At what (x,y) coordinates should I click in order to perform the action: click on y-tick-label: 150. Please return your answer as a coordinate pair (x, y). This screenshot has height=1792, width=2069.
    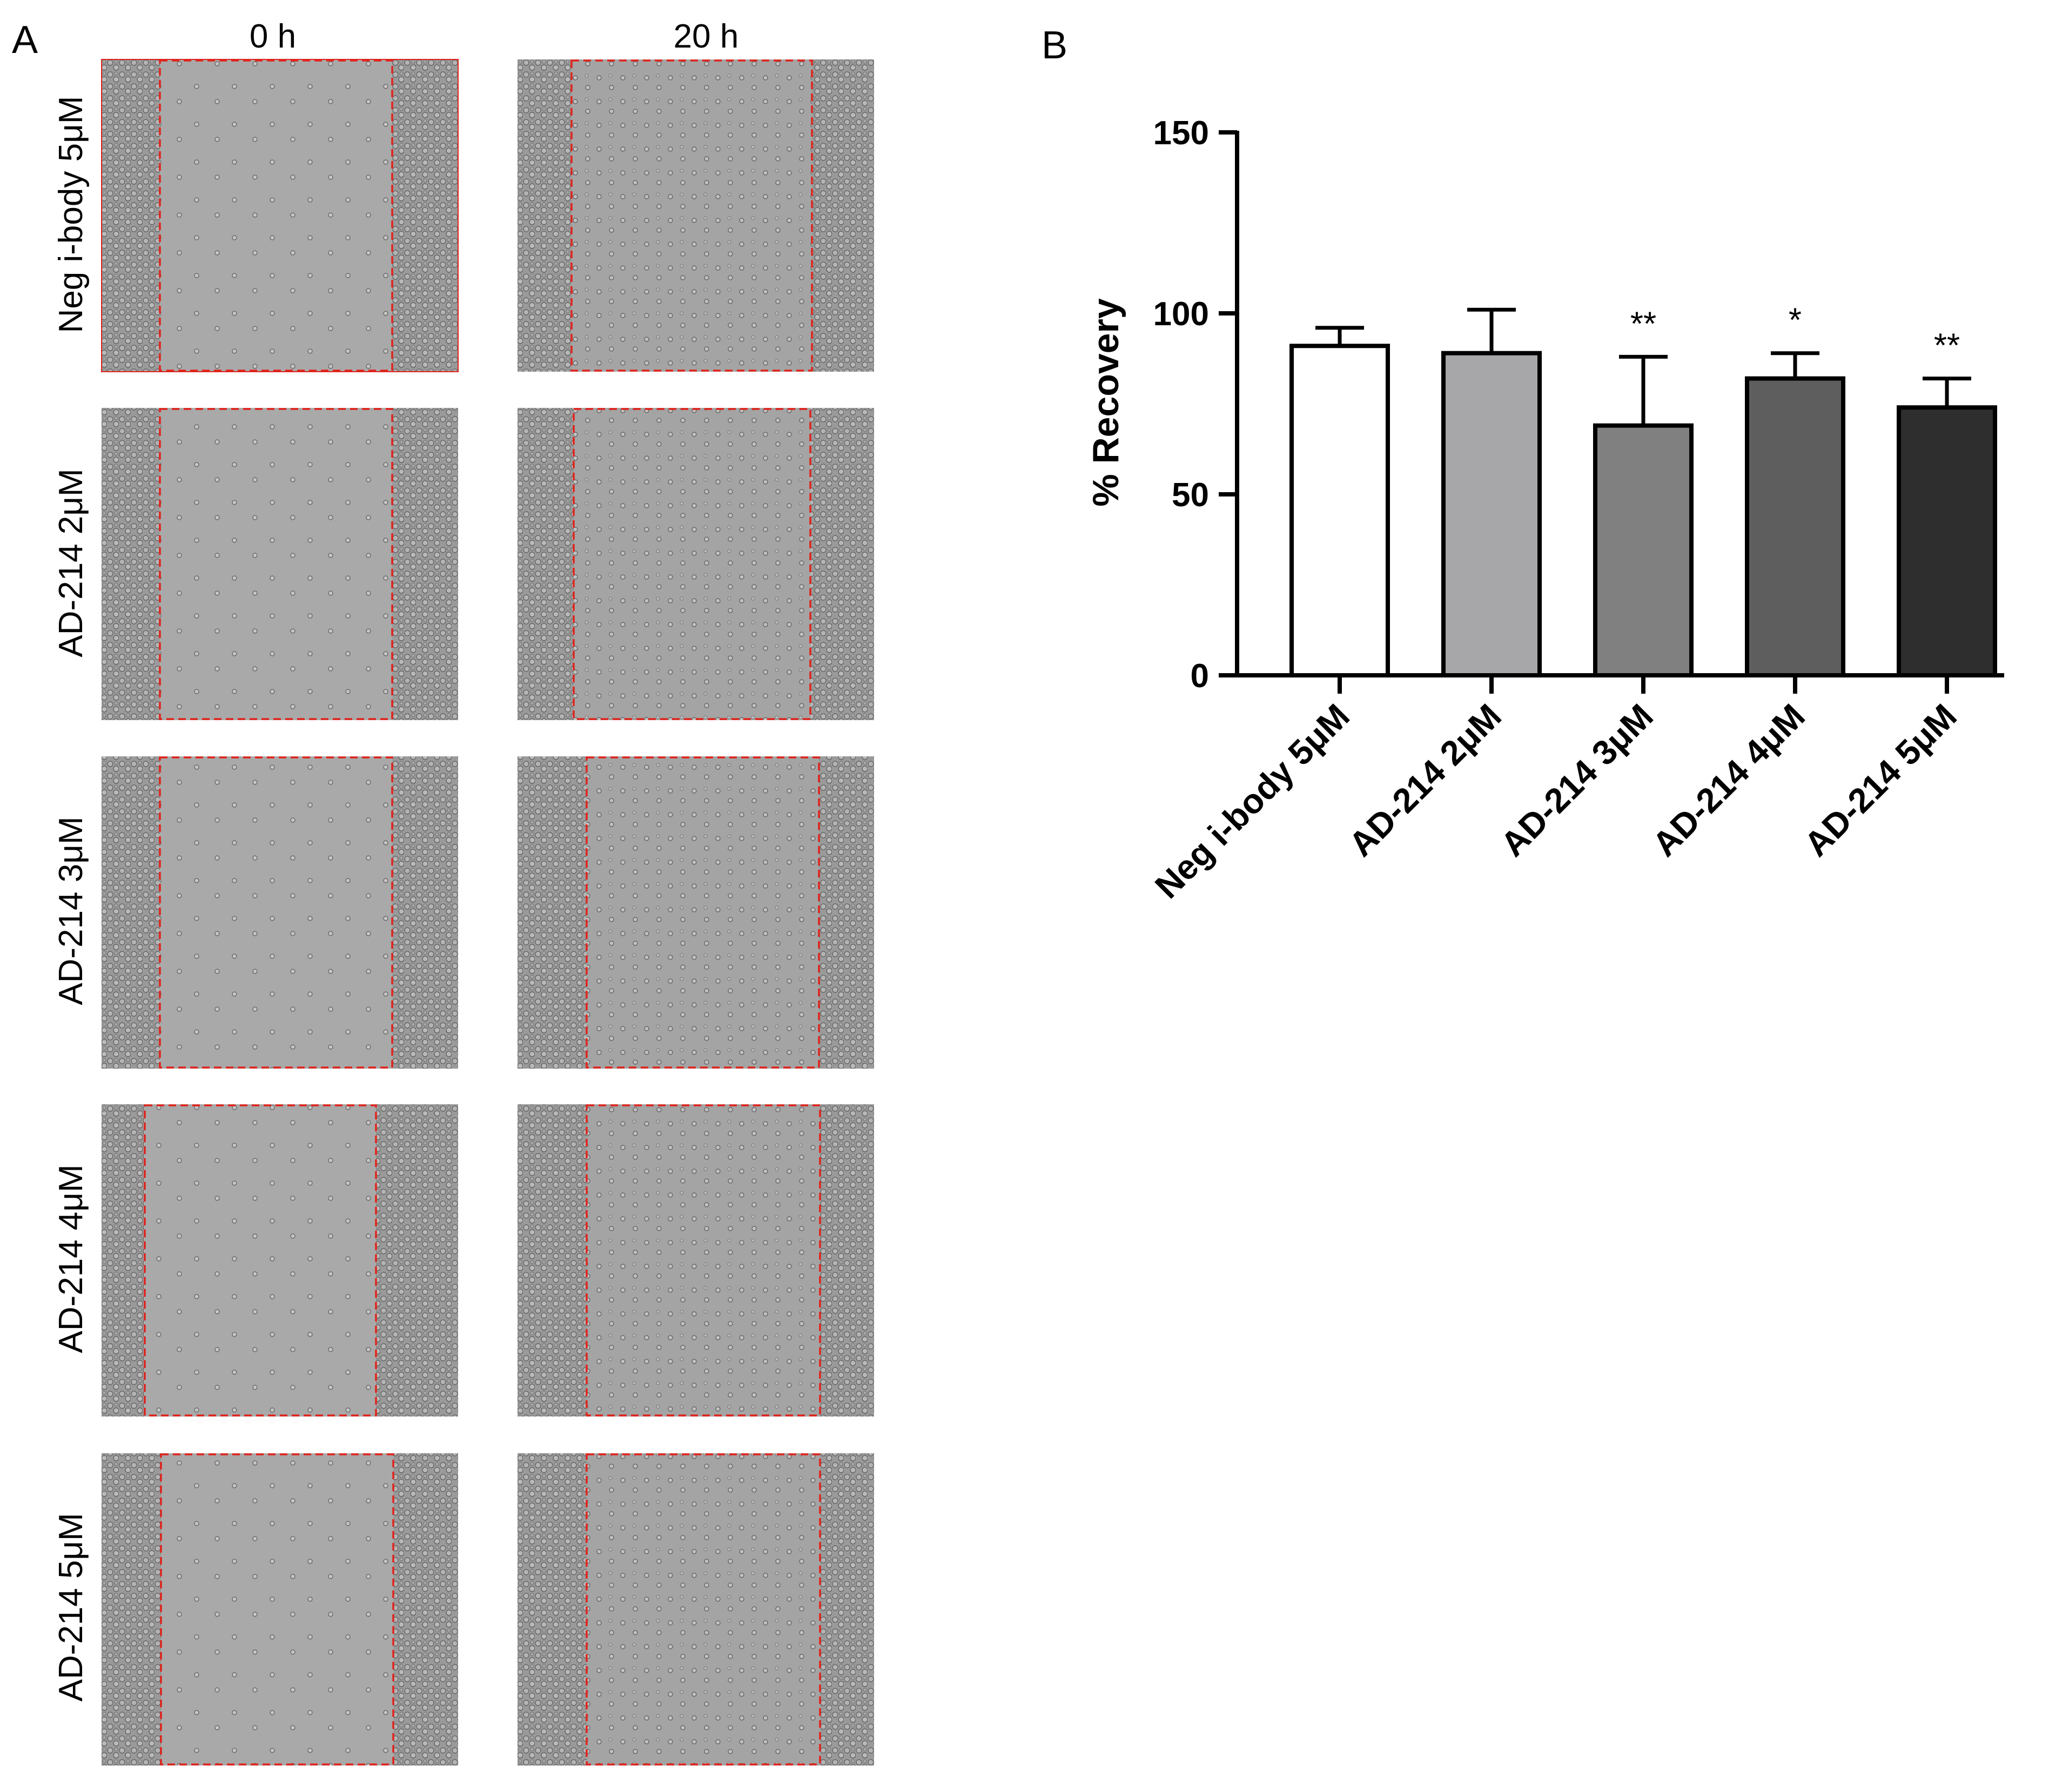
    Looking at the image, I should click on (1181, 133).